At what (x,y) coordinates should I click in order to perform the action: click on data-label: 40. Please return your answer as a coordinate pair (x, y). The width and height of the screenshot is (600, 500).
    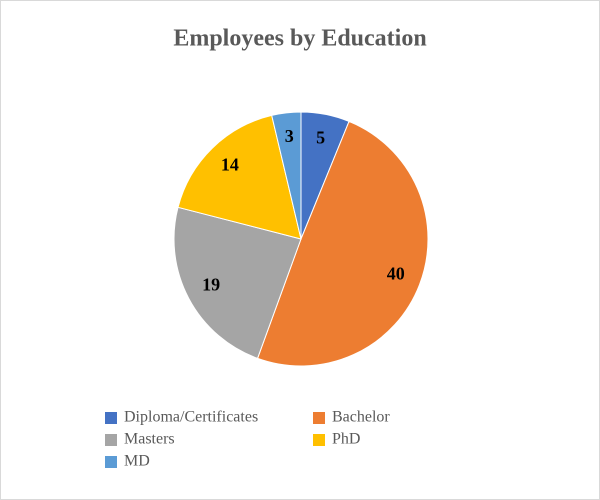
    Looking at the image, I should click on (396, 274).